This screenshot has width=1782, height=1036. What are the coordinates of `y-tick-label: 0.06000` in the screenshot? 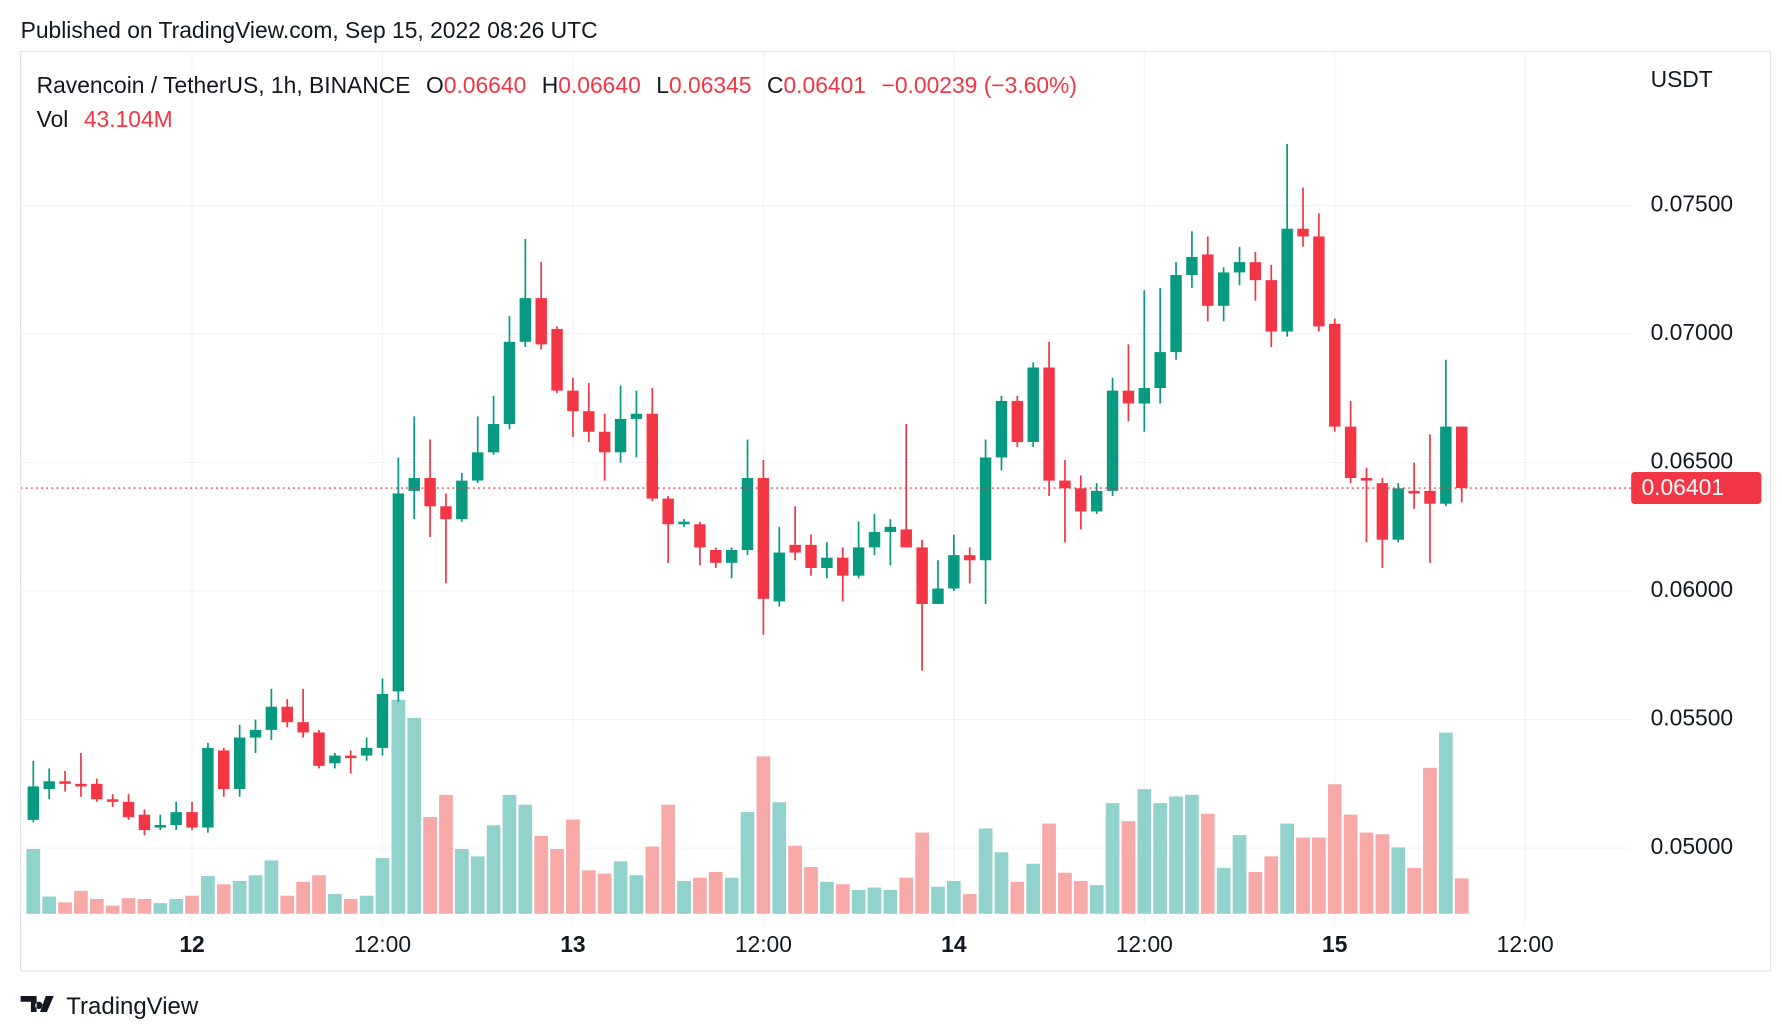 It's located at (1692, 589).